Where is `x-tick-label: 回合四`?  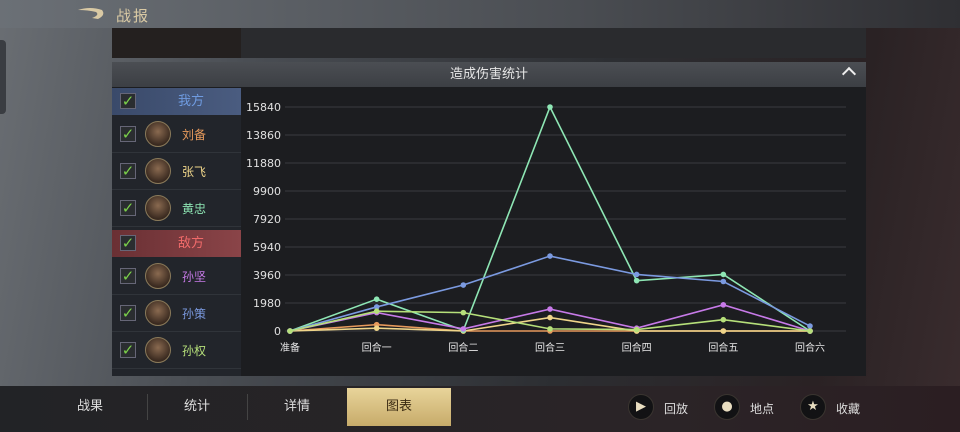 x-tick-label: 回合四 is located at coordinates (637, 347).